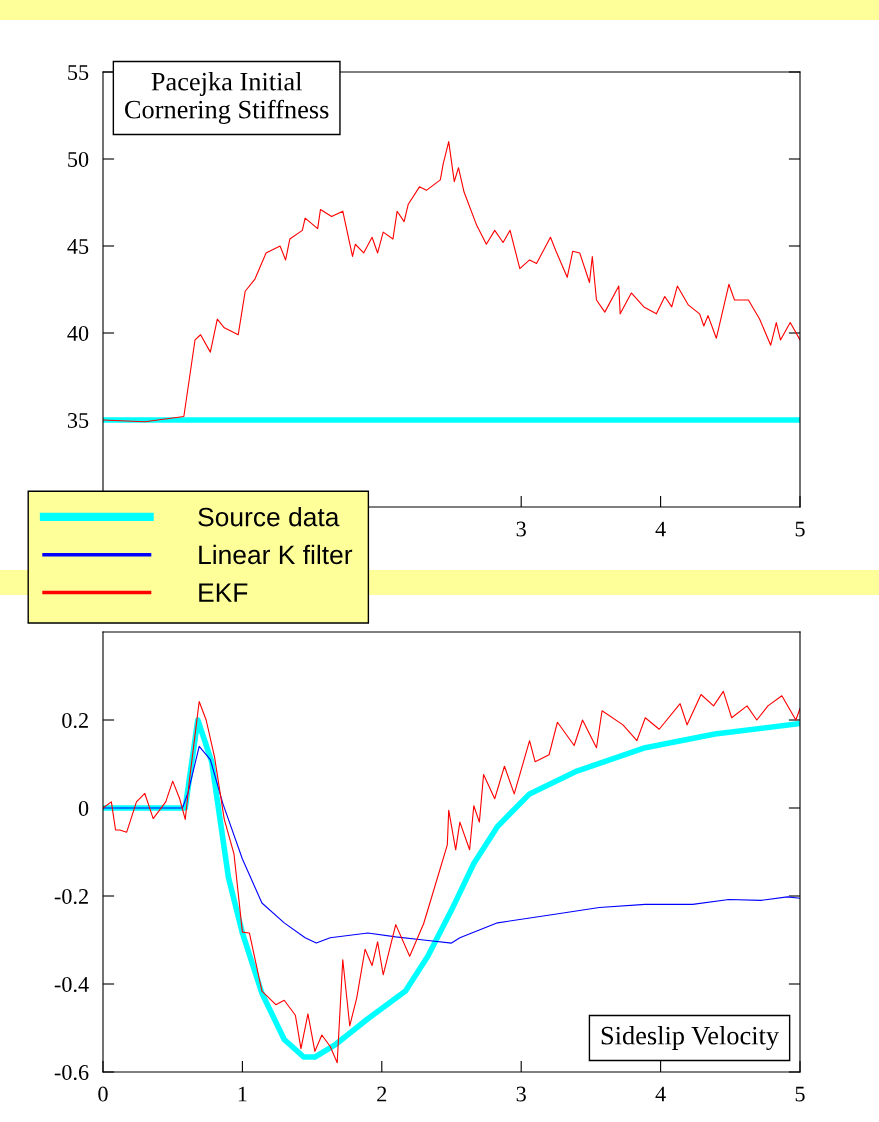 The height and width of the screenshot is (1122, 879). I want to click on y-tick-label: -0.2, so click(71, 896).